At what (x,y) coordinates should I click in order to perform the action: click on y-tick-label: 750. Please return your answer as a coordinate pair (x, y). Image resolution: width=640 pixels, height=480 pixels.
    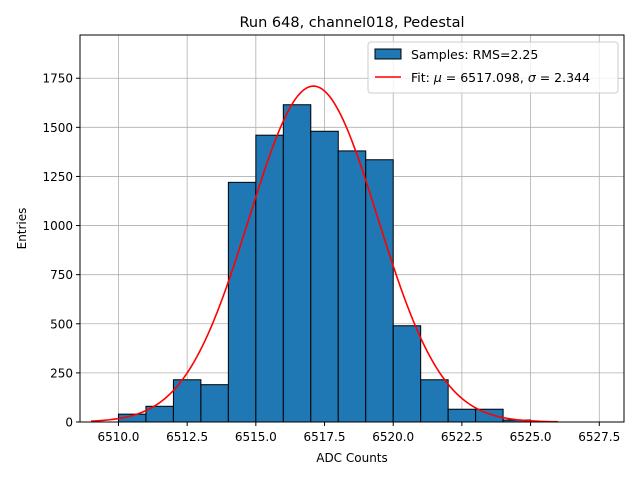
    Looking at the image, I should click on (61, 275).